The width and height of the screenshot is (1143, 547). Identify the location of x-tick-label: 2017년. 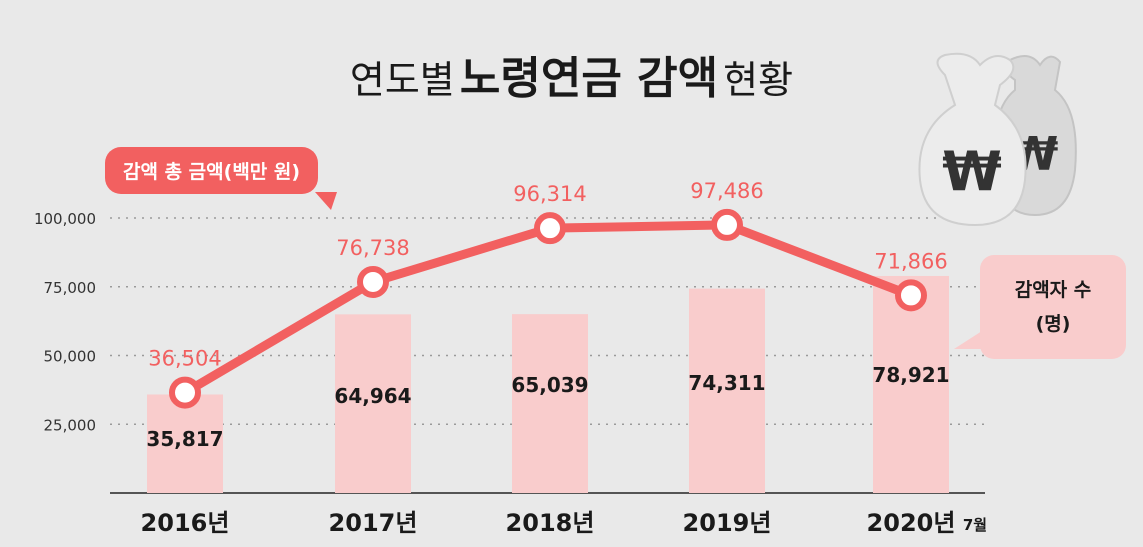
(373, 523).